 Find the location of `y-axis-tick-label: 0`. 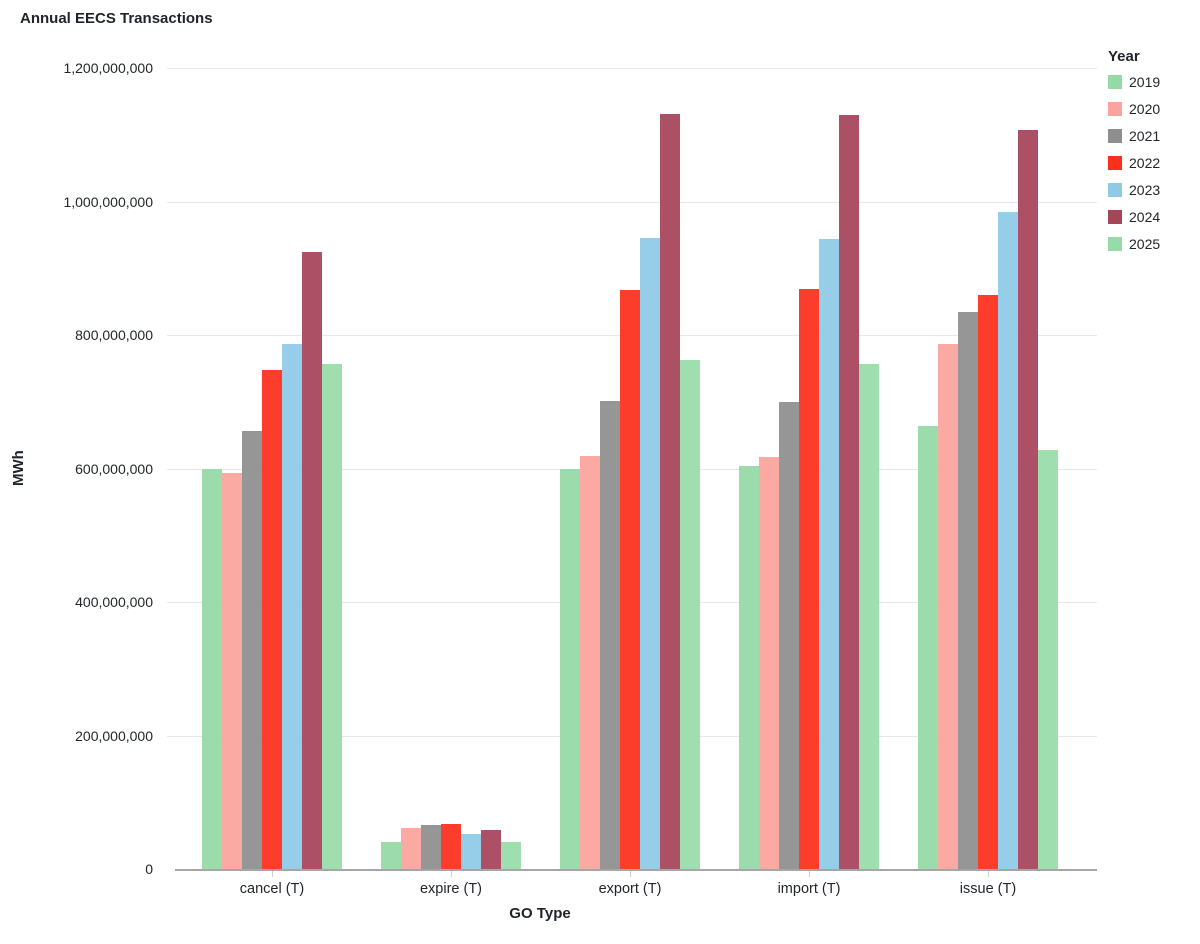

y-axis-tick-label: 0 is located at coordinates (149, 869).